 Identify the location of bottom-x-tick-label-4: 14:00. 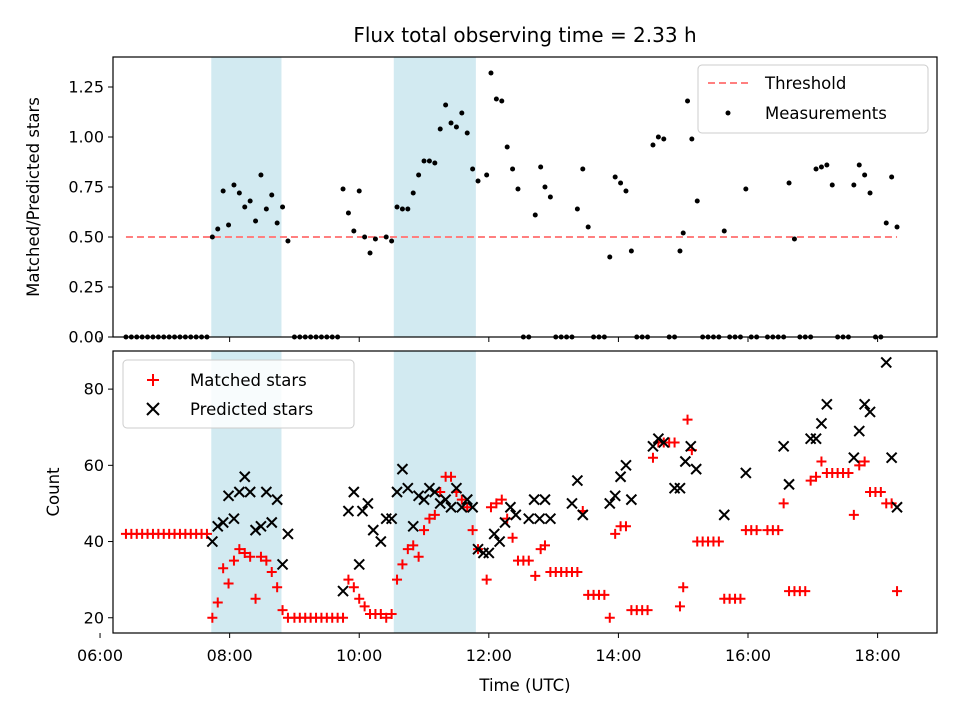
(618, 655).